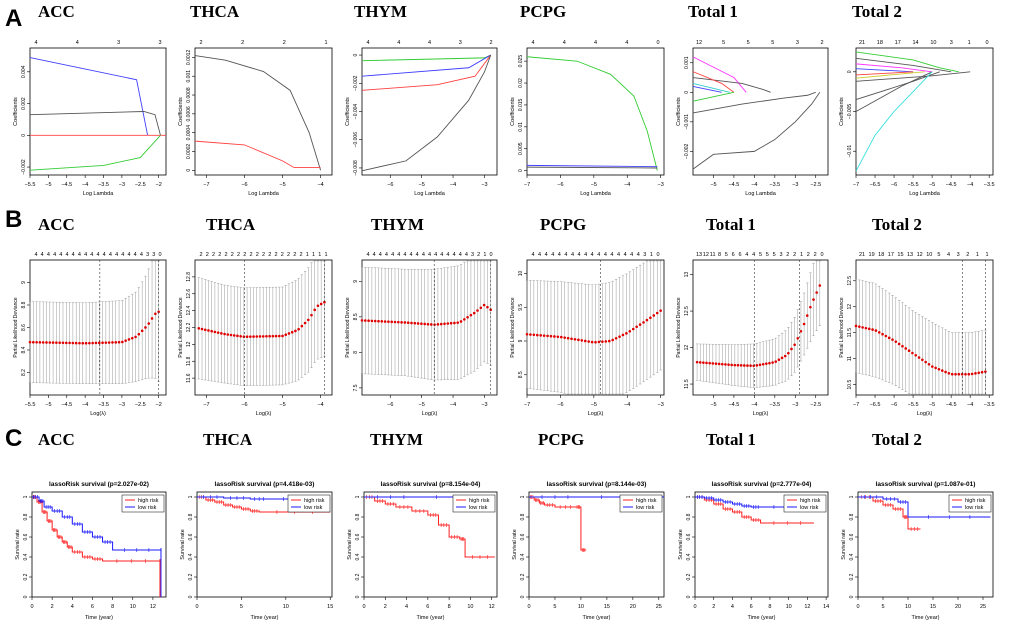 The width and height of the screenshot is (1020, 632). I want to click on a-title-thca: THCA, so click(215, 11).